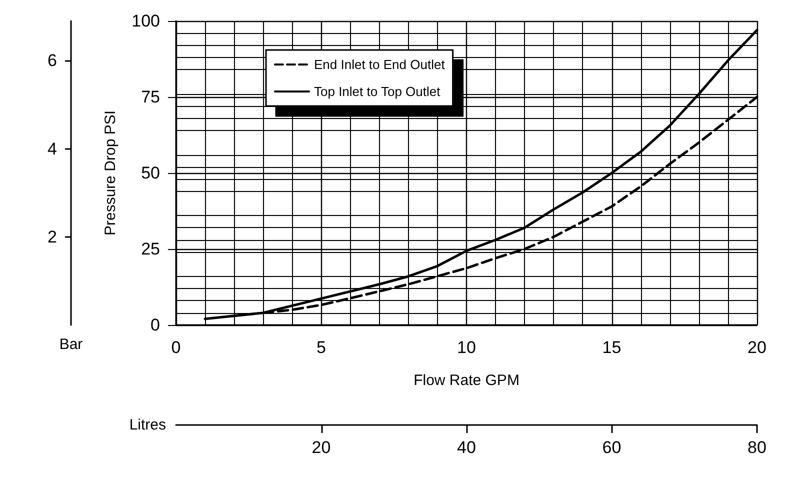 Image resolution: width=791 pixels, height=486 pixels. What do you see at coordinates (52, 148) in the screenshot?
I see `y2-tick-label: 4` at bounding box center [52, 148].